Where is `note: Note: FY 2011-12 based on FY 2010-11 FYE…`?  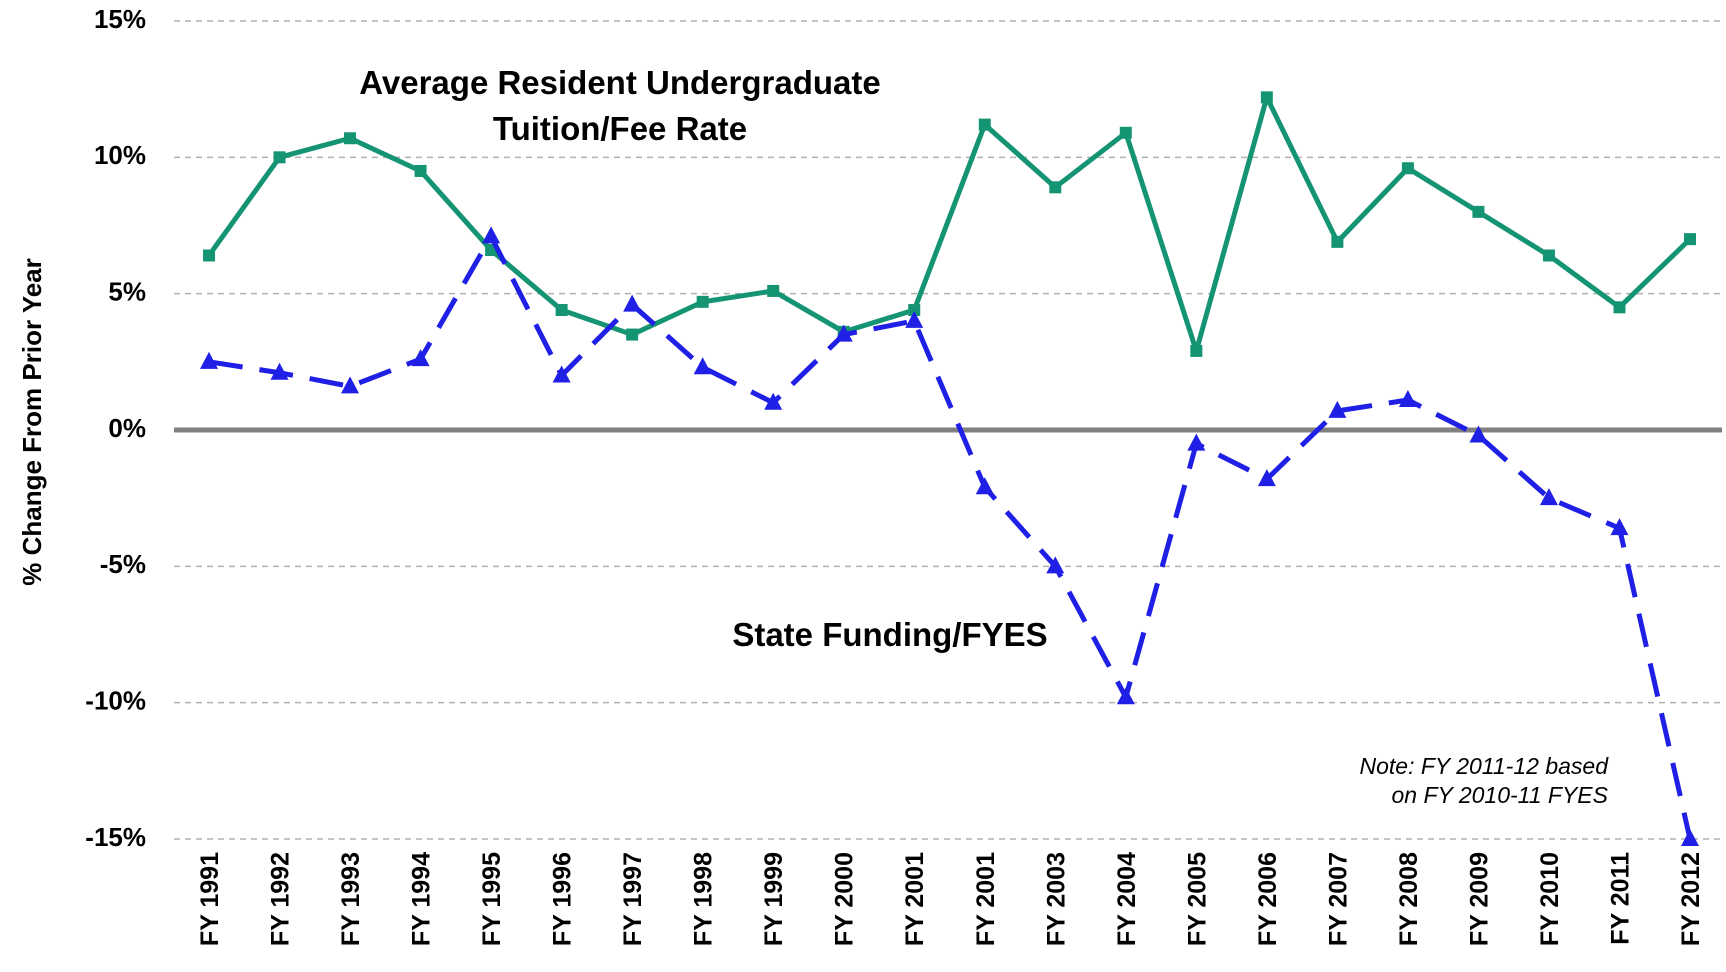
note: Note: FY 2011-12 based on FY 2010-11 FYE… is located at coordinates (1484, 781).